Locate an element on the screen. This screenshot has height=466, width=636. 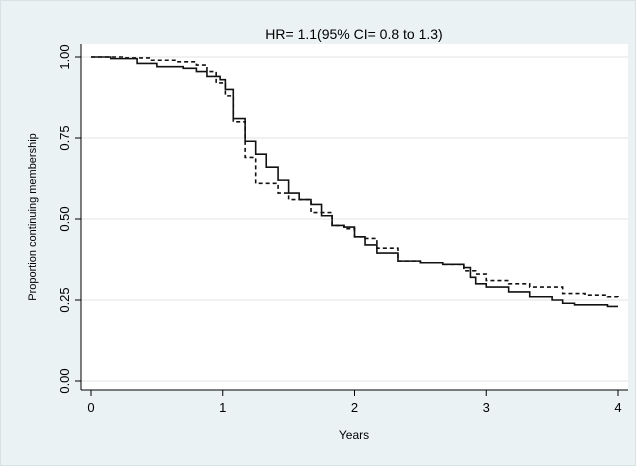
x-tick-label: 1 is located at coordinates (222, 407).